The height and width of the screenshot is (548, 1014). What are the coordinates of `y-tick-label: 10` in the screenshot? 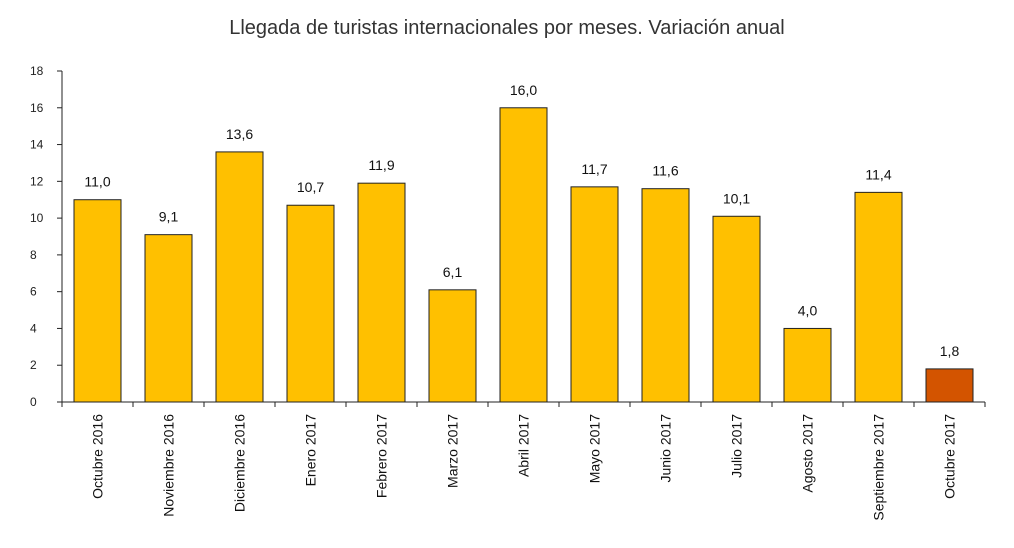 It's located at (37, 218).